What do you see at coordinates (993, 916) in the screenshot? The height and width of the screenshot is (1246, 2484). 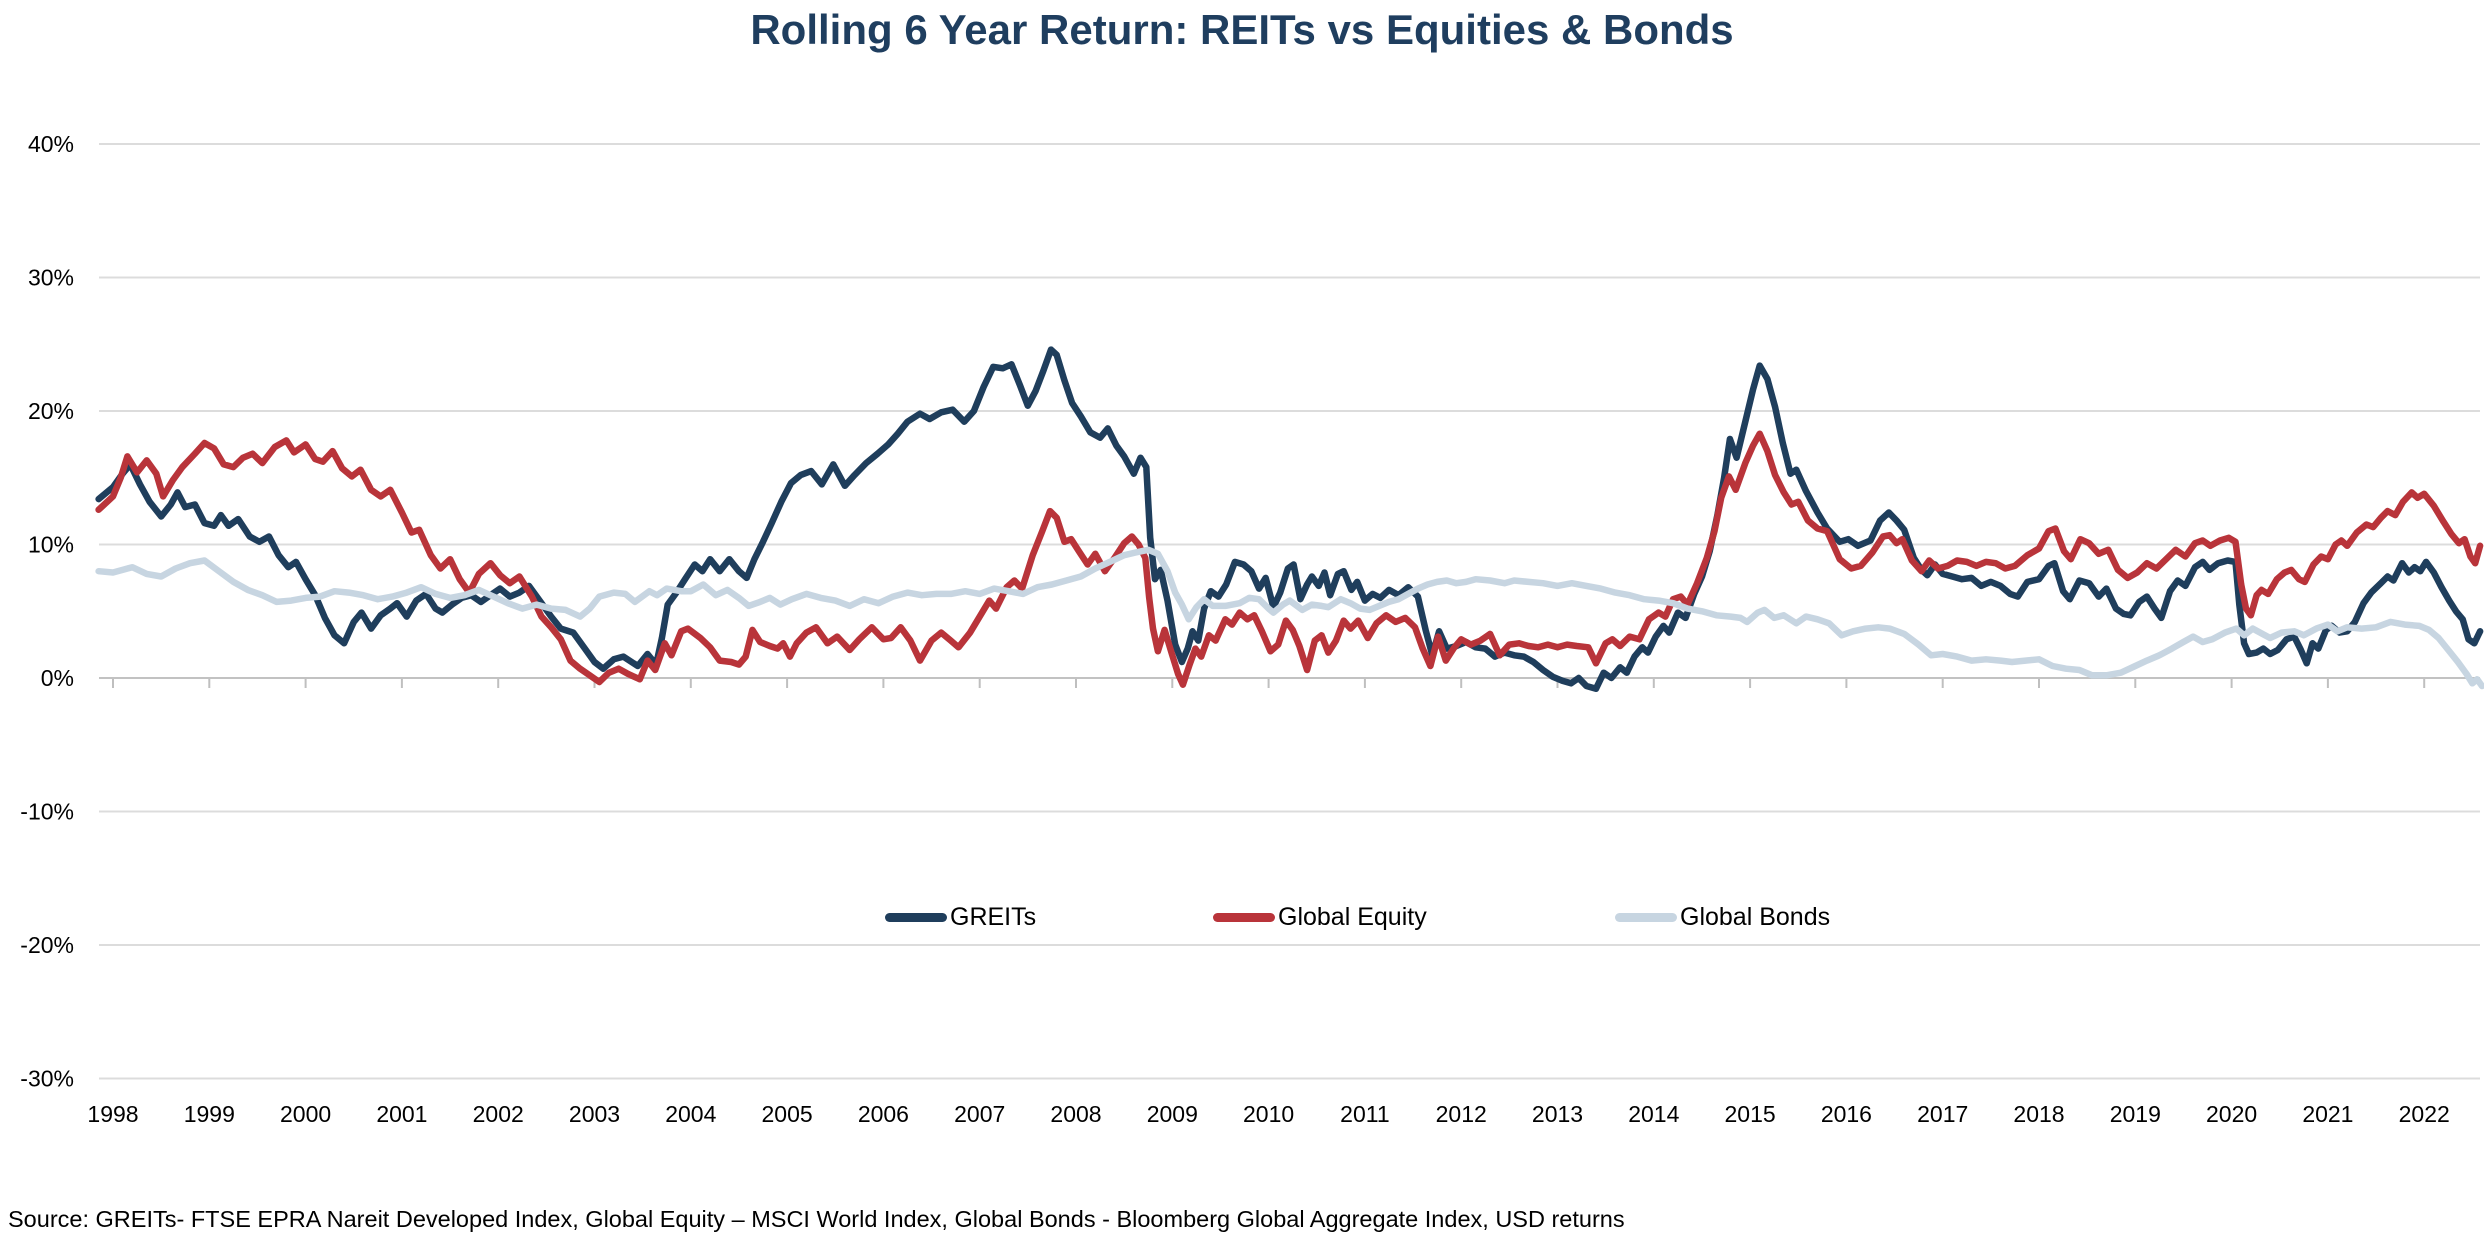 I see `legend-label-greits: GREITs` at bounding box center [993, 916].